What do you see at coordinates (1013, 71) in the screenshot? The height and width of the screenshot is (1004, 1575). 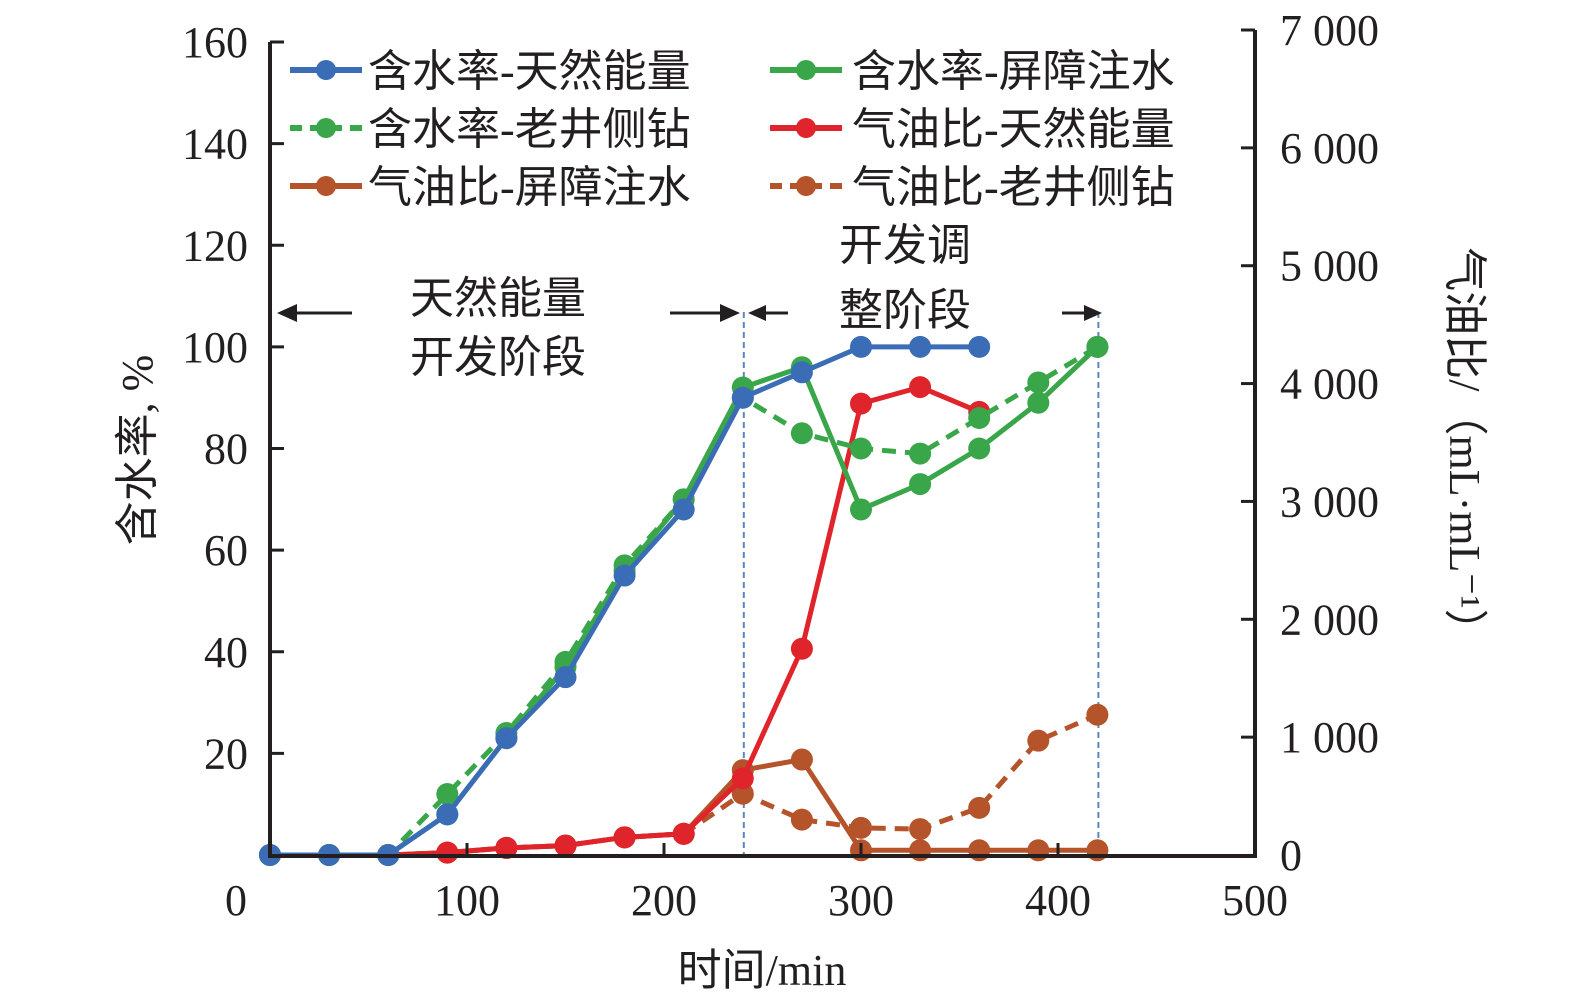 I see `legend-label: 含水率-屏障注水` at bounding box center [1013, 71].